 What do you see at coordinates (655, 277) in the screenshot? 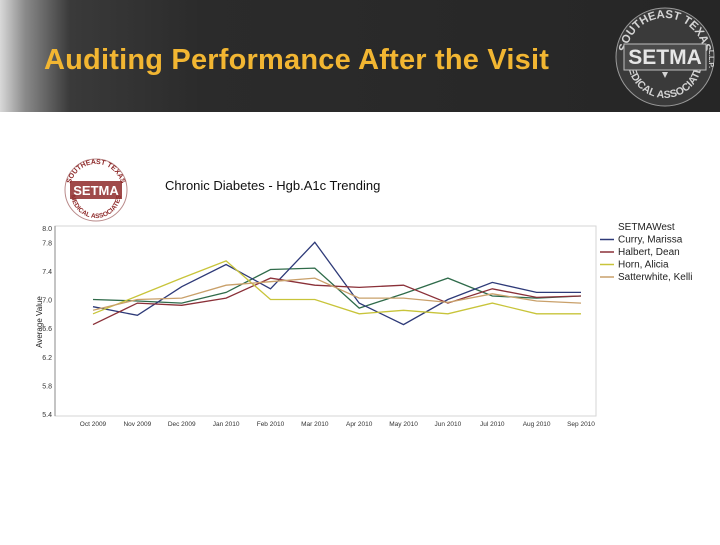
I see `legend-label: Satterwhite, Kelli` at bounding box center [655, 277].